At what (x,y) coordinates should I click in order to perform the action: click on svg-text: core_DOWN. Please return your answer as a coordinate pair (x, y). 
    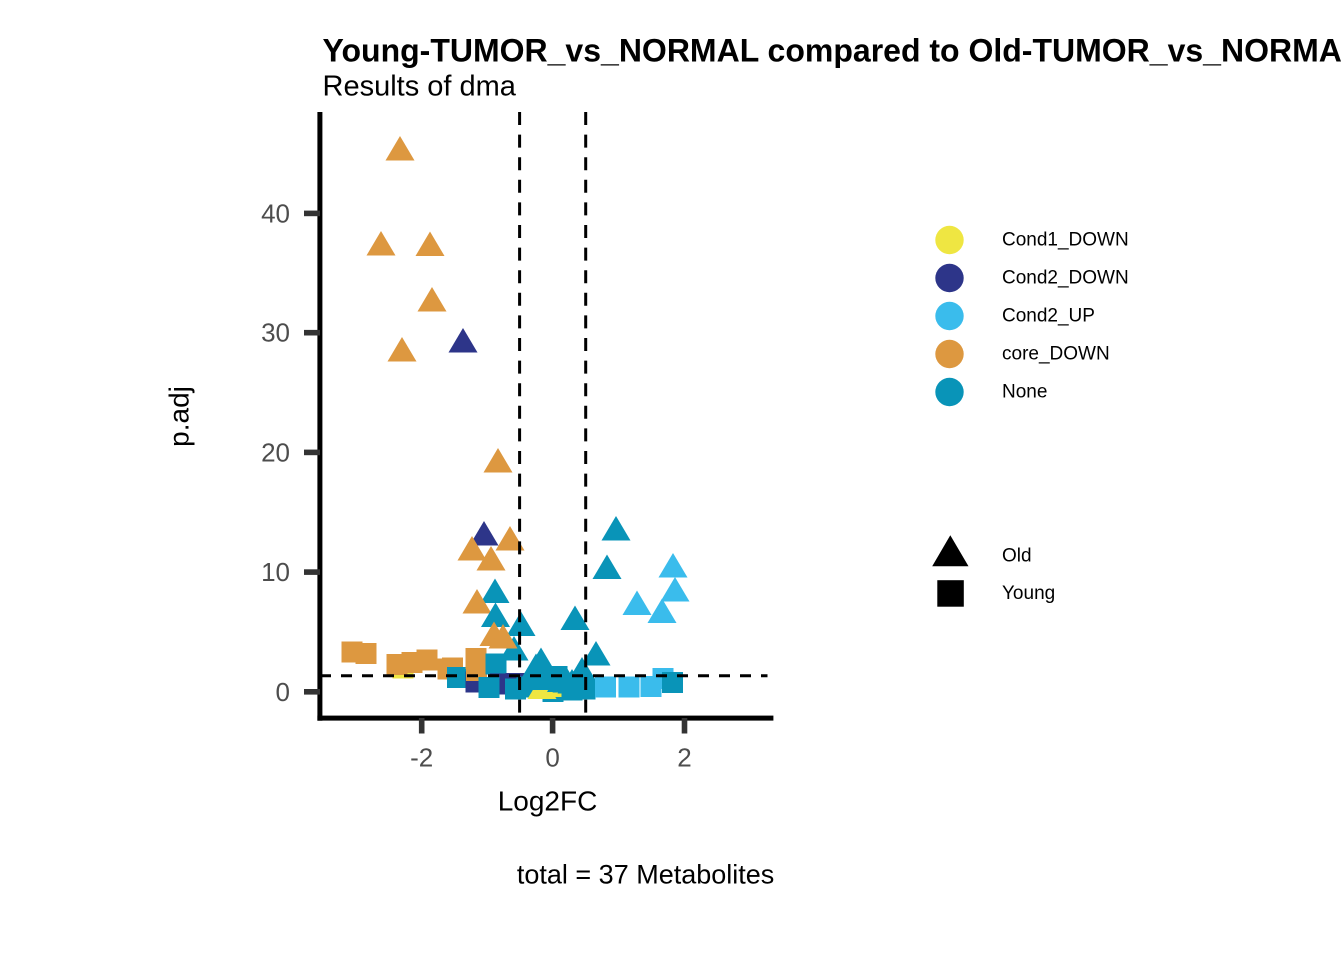
    Looking at the image, I should click on (1056, 354).